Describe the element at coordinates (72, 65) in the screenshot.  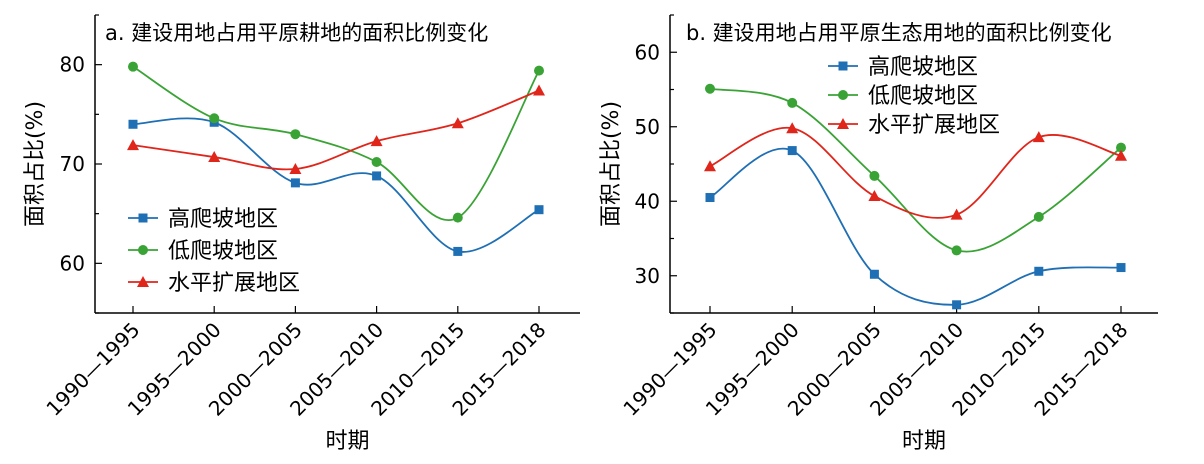
I see `y-tick-label: 80` at that location.